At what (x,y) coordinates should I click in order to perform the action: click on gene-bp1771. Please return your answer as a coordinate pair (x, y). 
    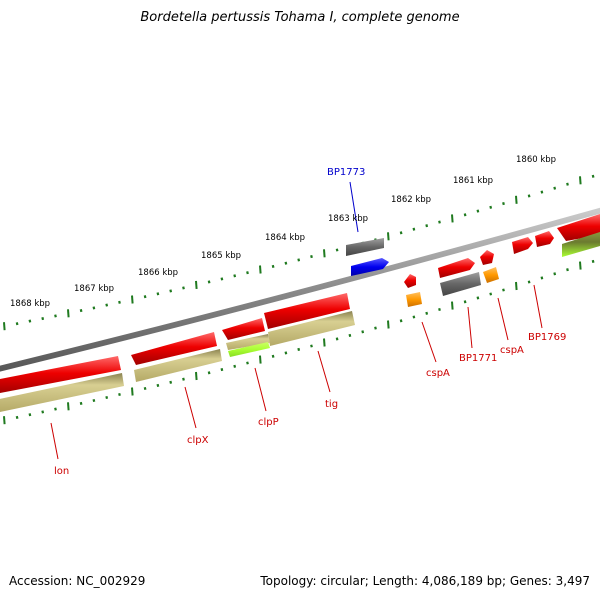
    Looking at the image, I should click on (456, 268).